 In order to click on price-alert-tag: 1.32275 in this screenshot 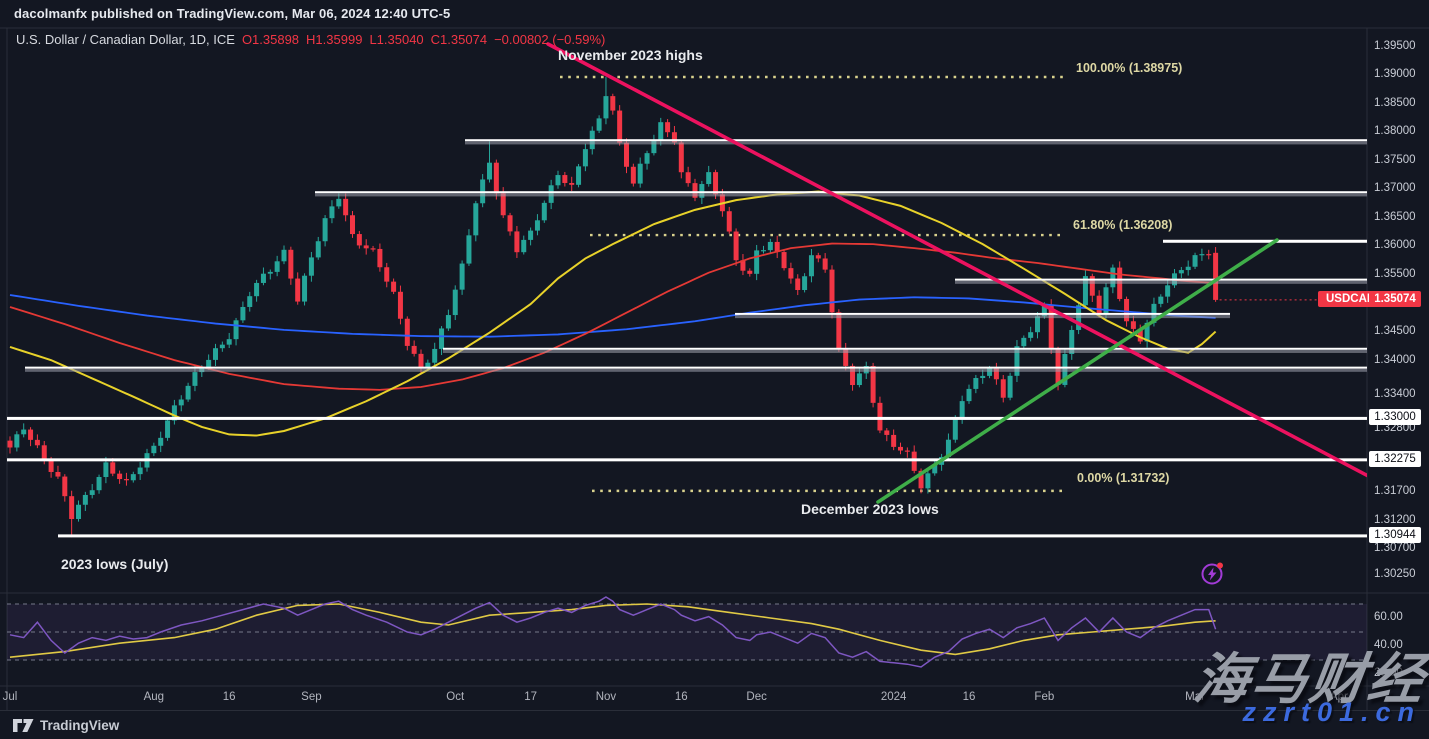, I will do `click(1395, 458)`.